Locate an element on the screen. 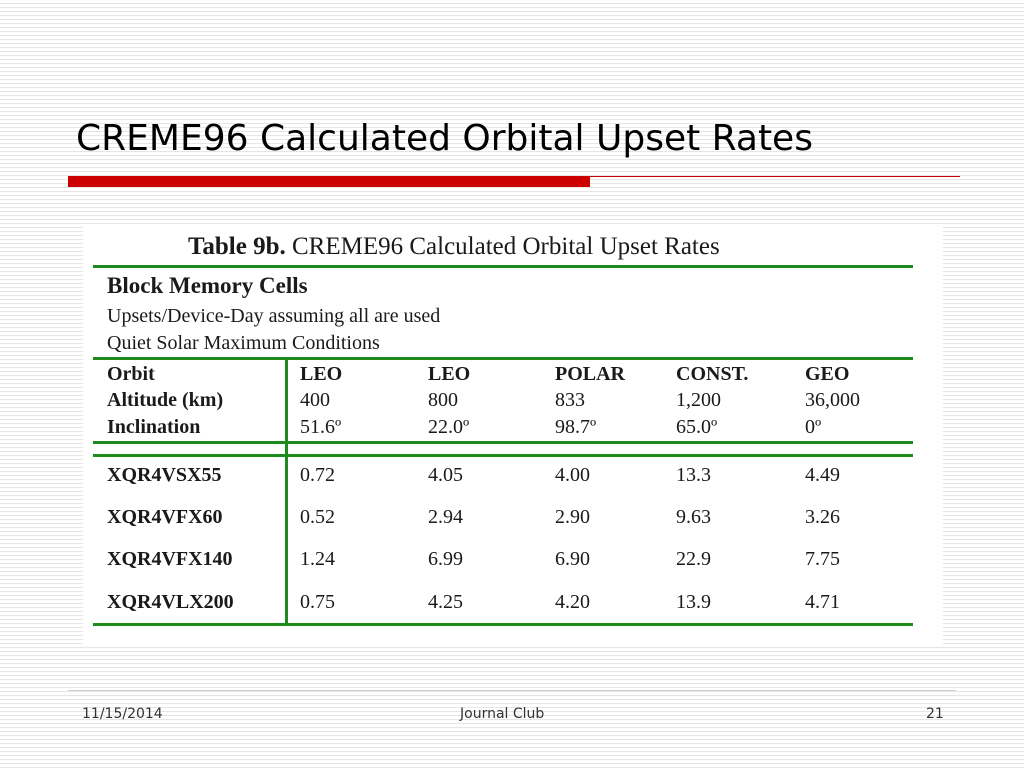  table-rule-top is located at coordinates (503, 266).